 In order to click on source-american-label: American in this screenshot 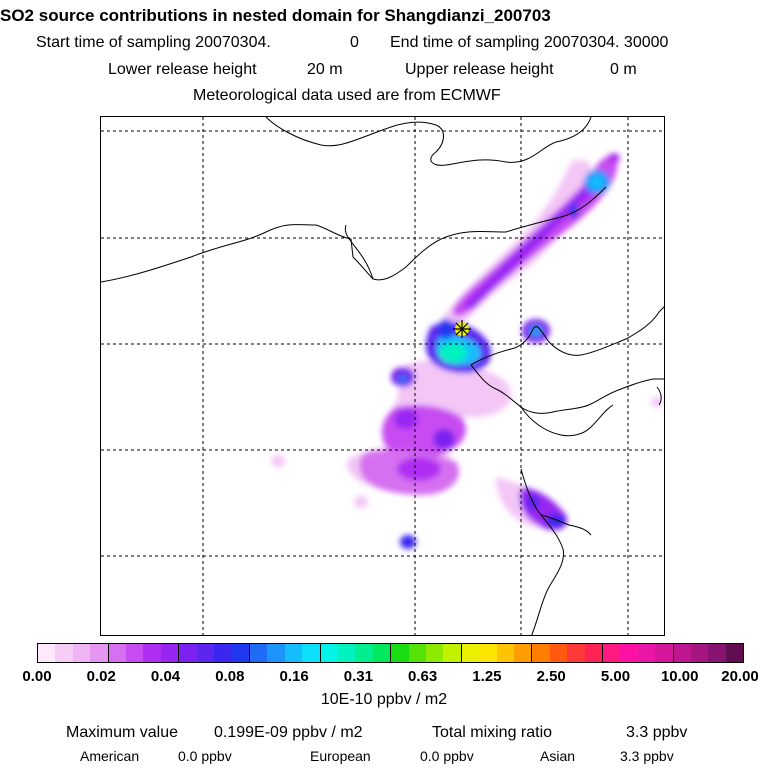, I will do `click(110, 756)`.